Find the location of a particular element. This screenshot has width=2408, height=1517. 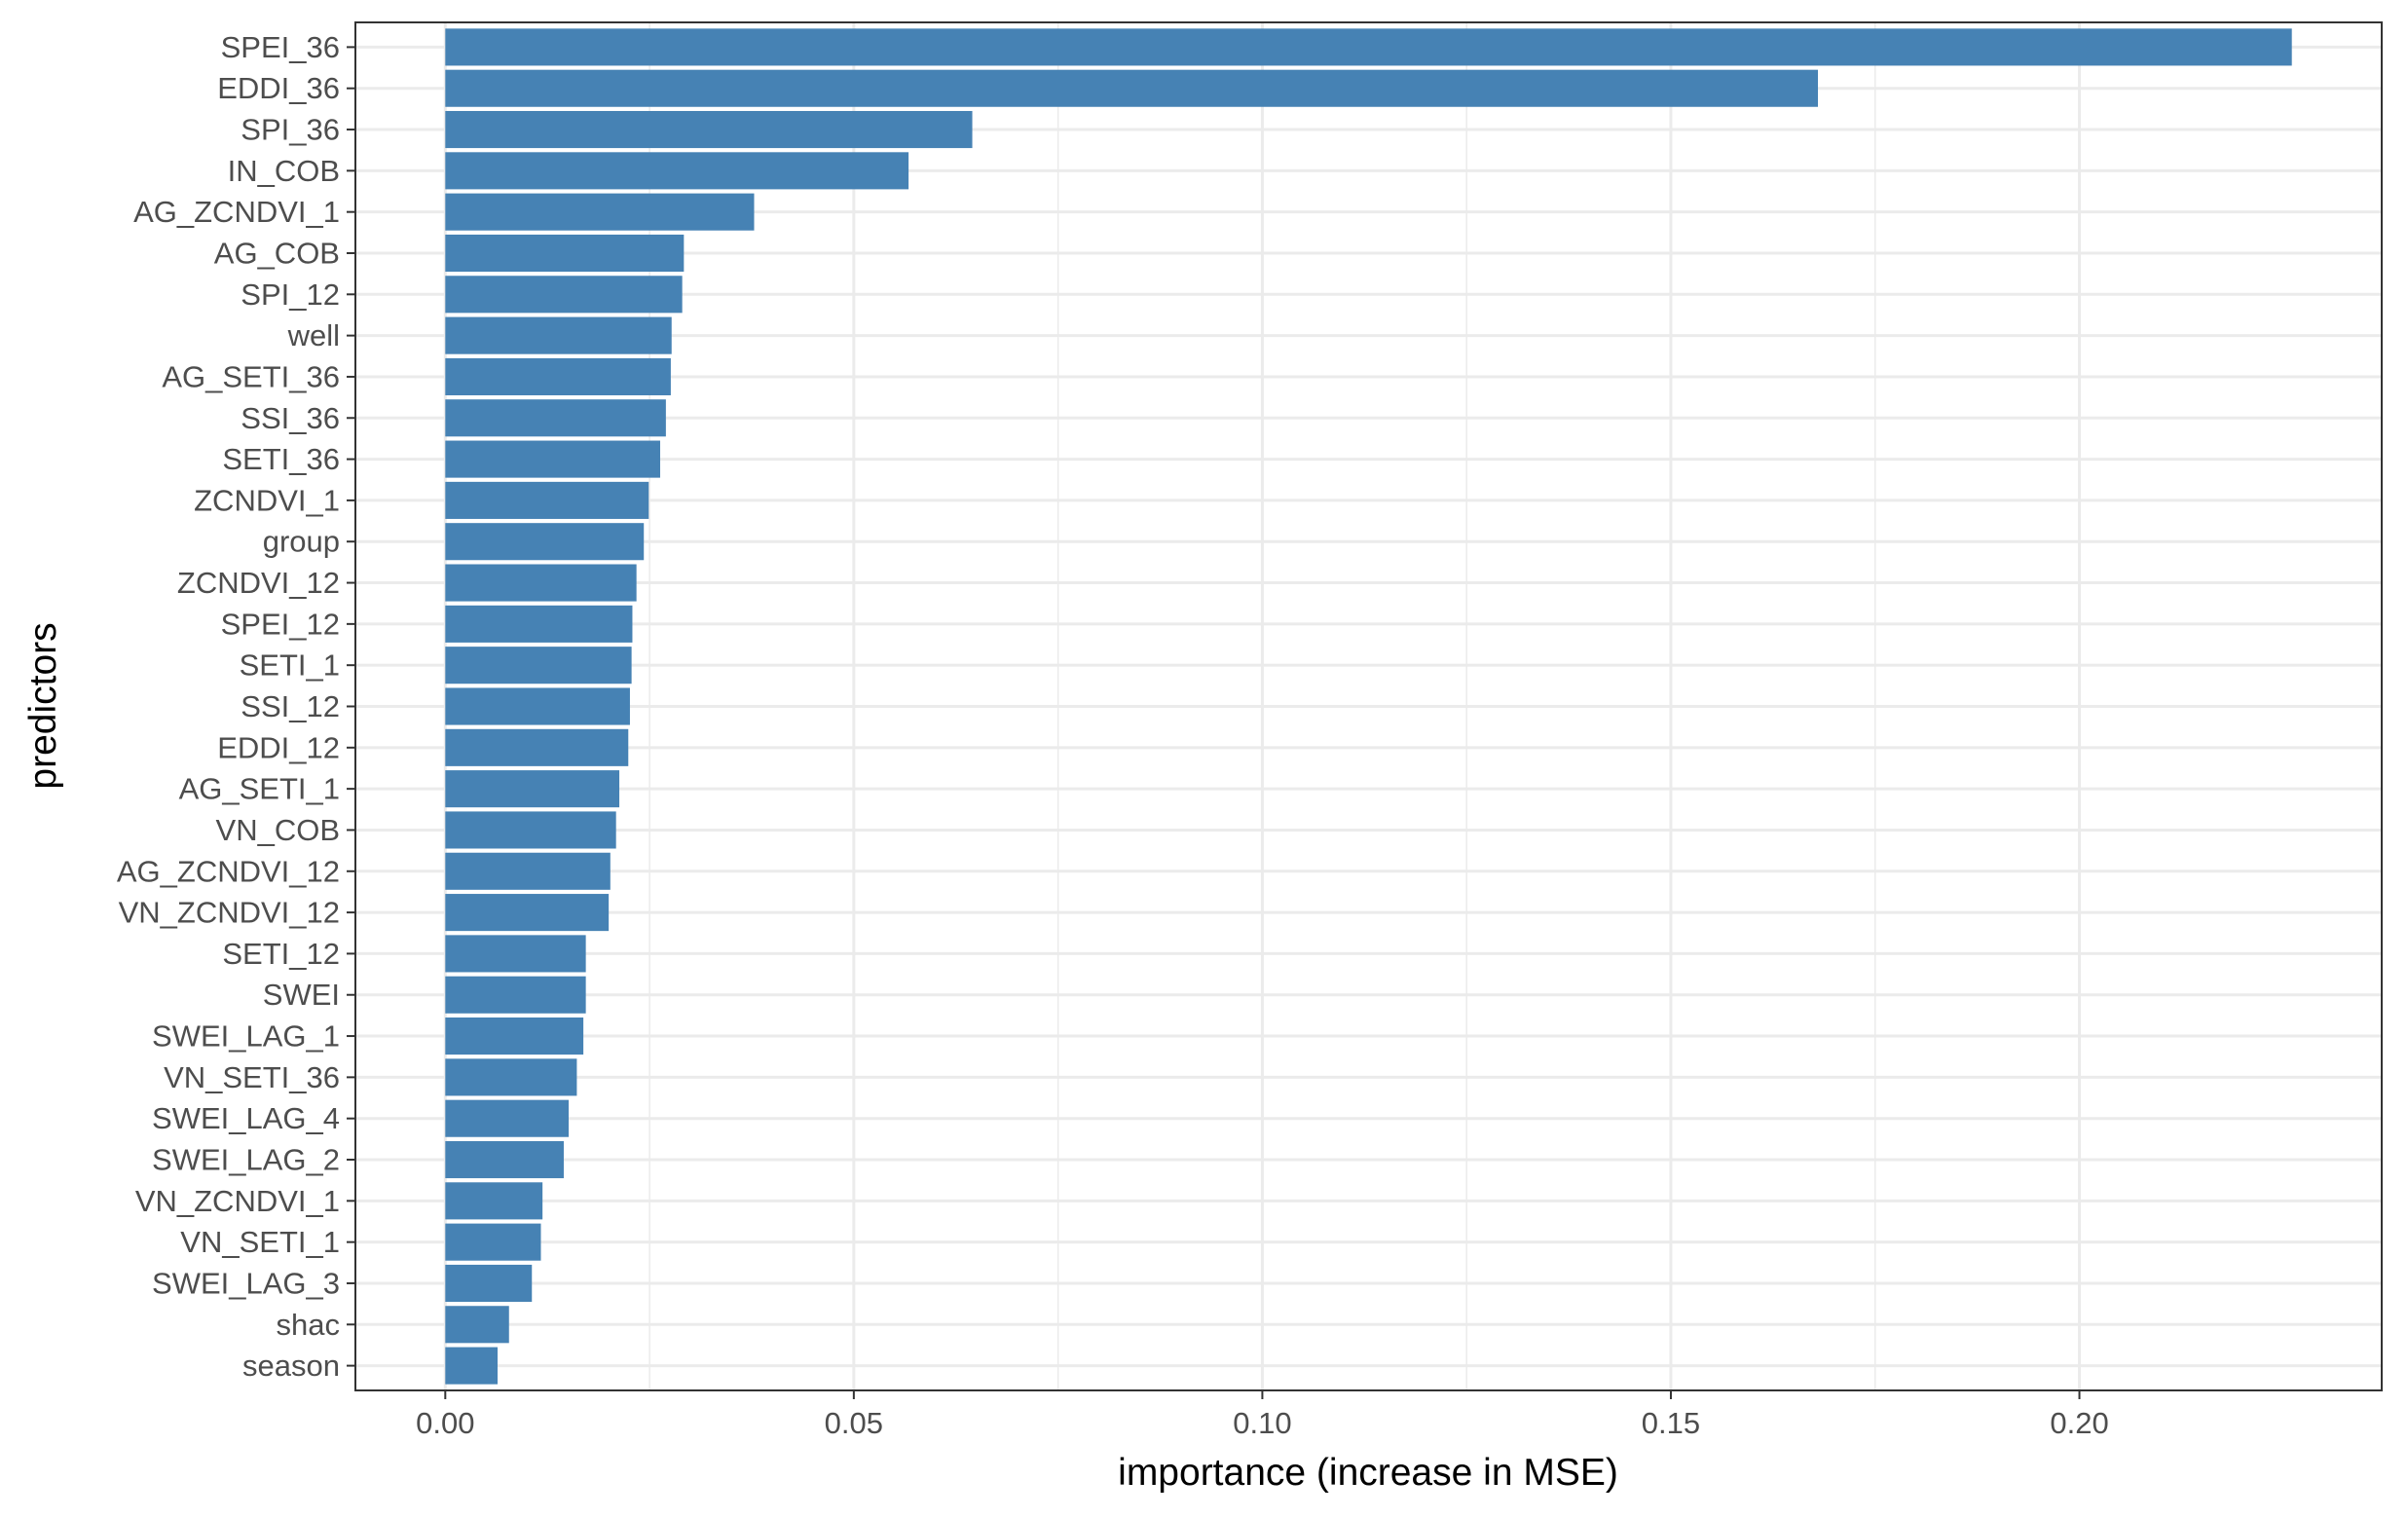

y-axis-title: predictors is located at coordinates (43, 705).